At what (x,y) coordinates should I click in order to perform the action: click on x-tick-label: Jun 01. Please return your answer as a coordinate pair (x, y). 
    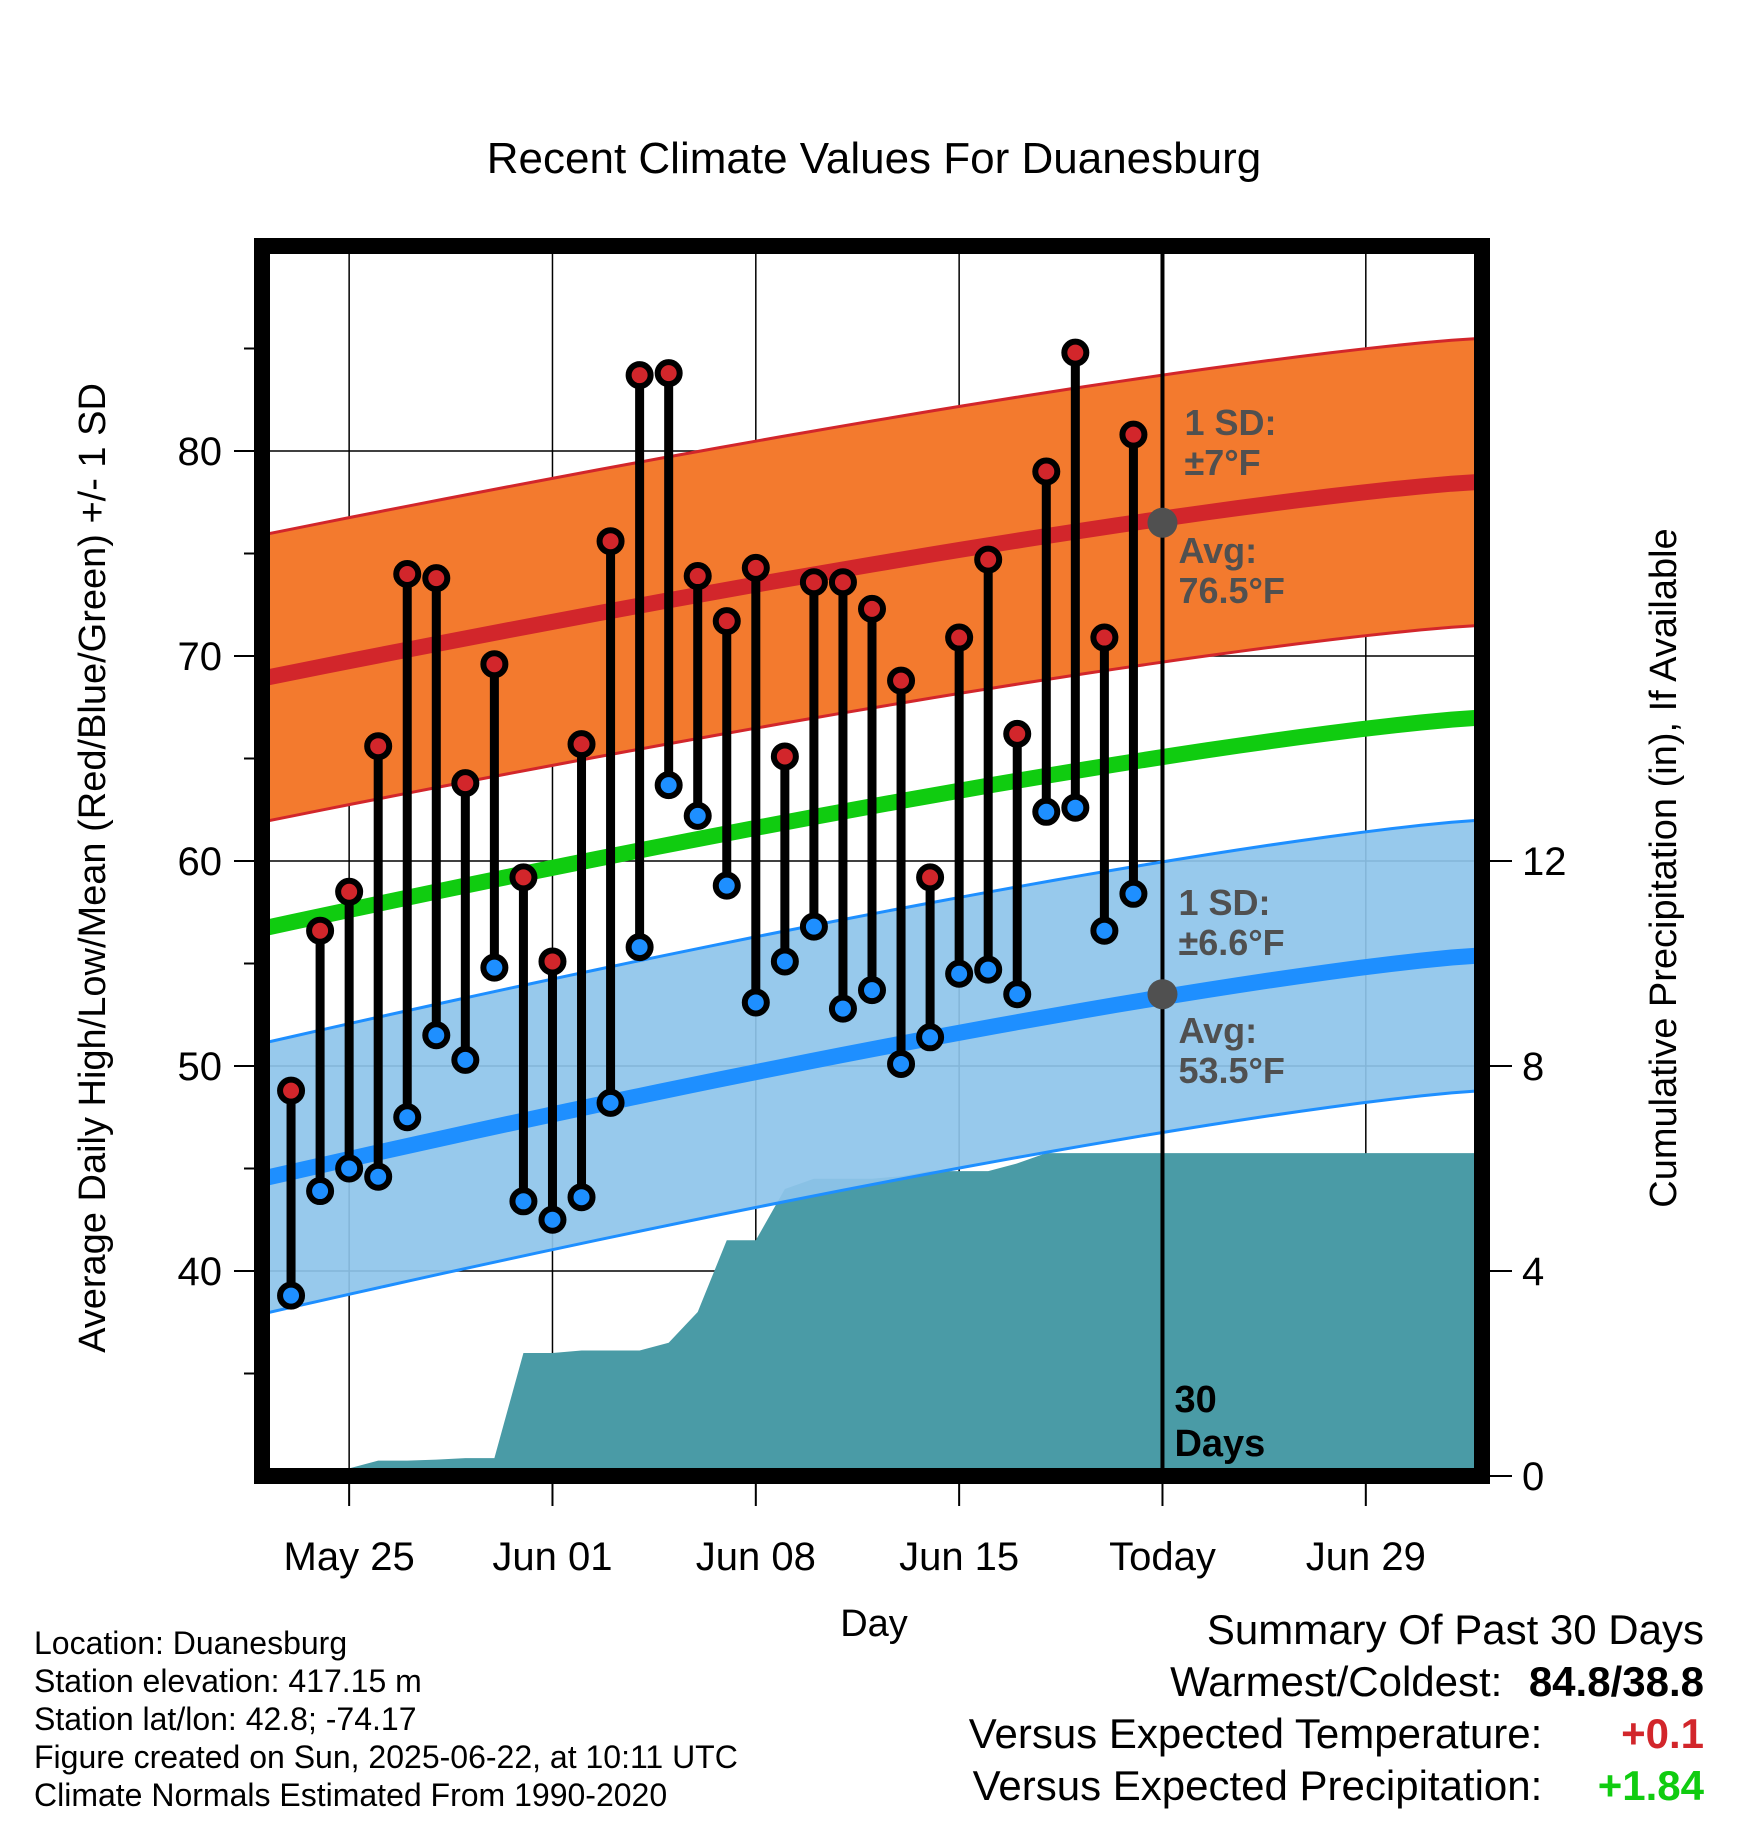
    Looking at the image, I should click on (552, 1557).